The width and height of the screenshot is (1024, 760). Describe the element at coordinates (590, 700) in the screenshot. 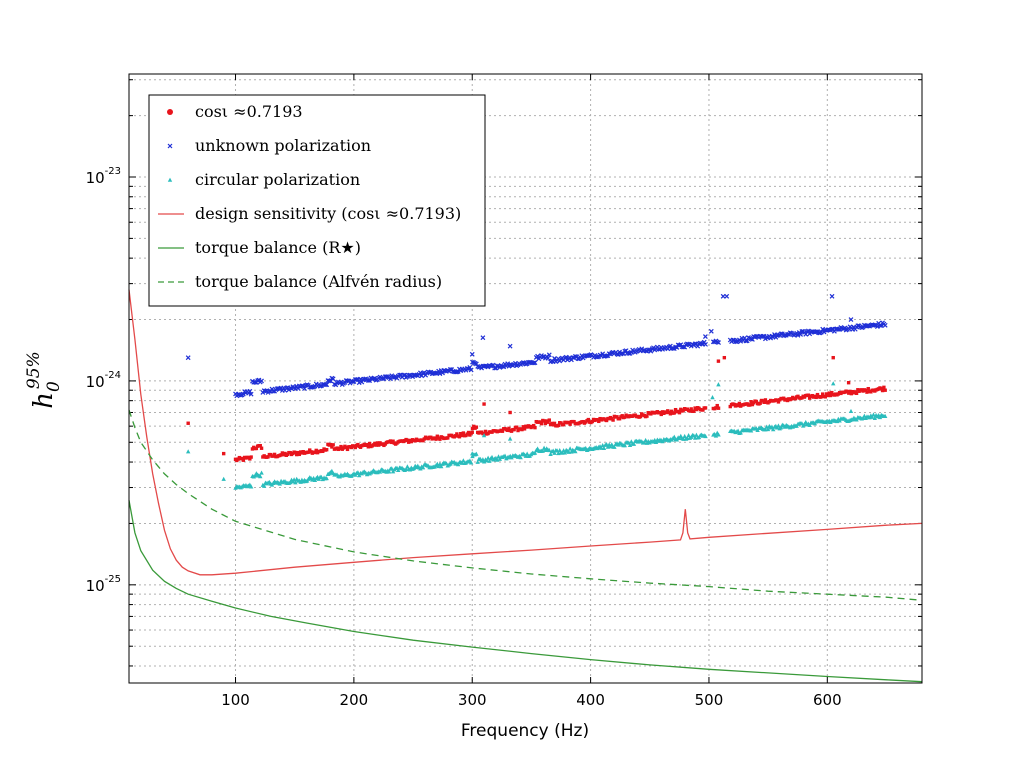

I see `x-tick-label: 400` at that location.